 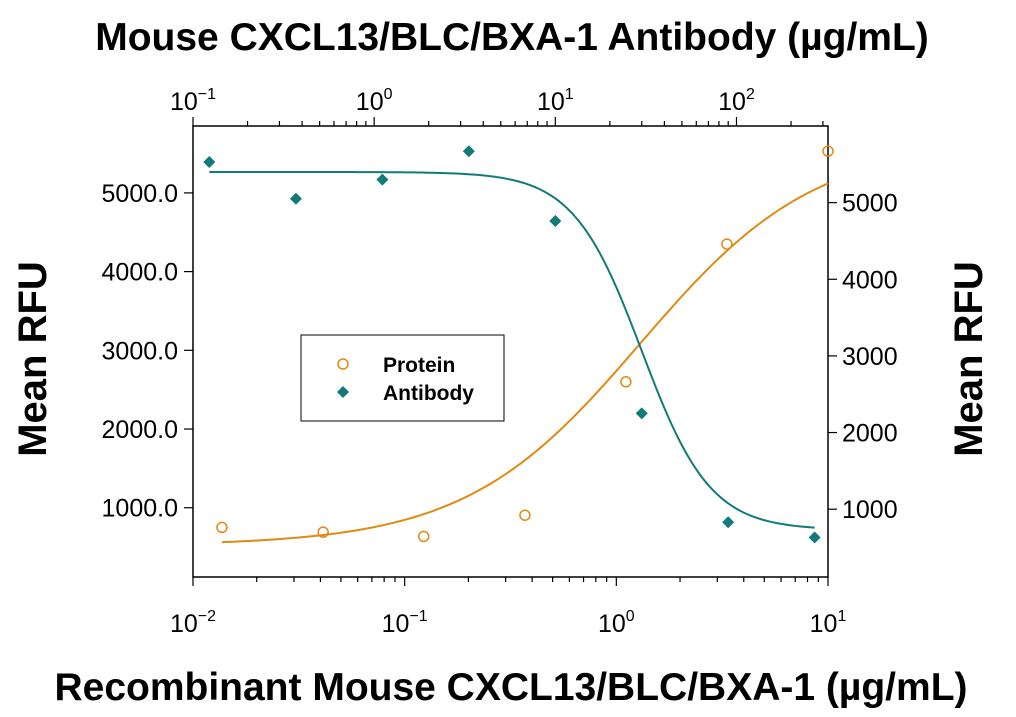 What do you see at coordinates (140, 509) in the screenshot?
I see `y-left-tick-label: 1000.0` at bounding box center [140, 509].